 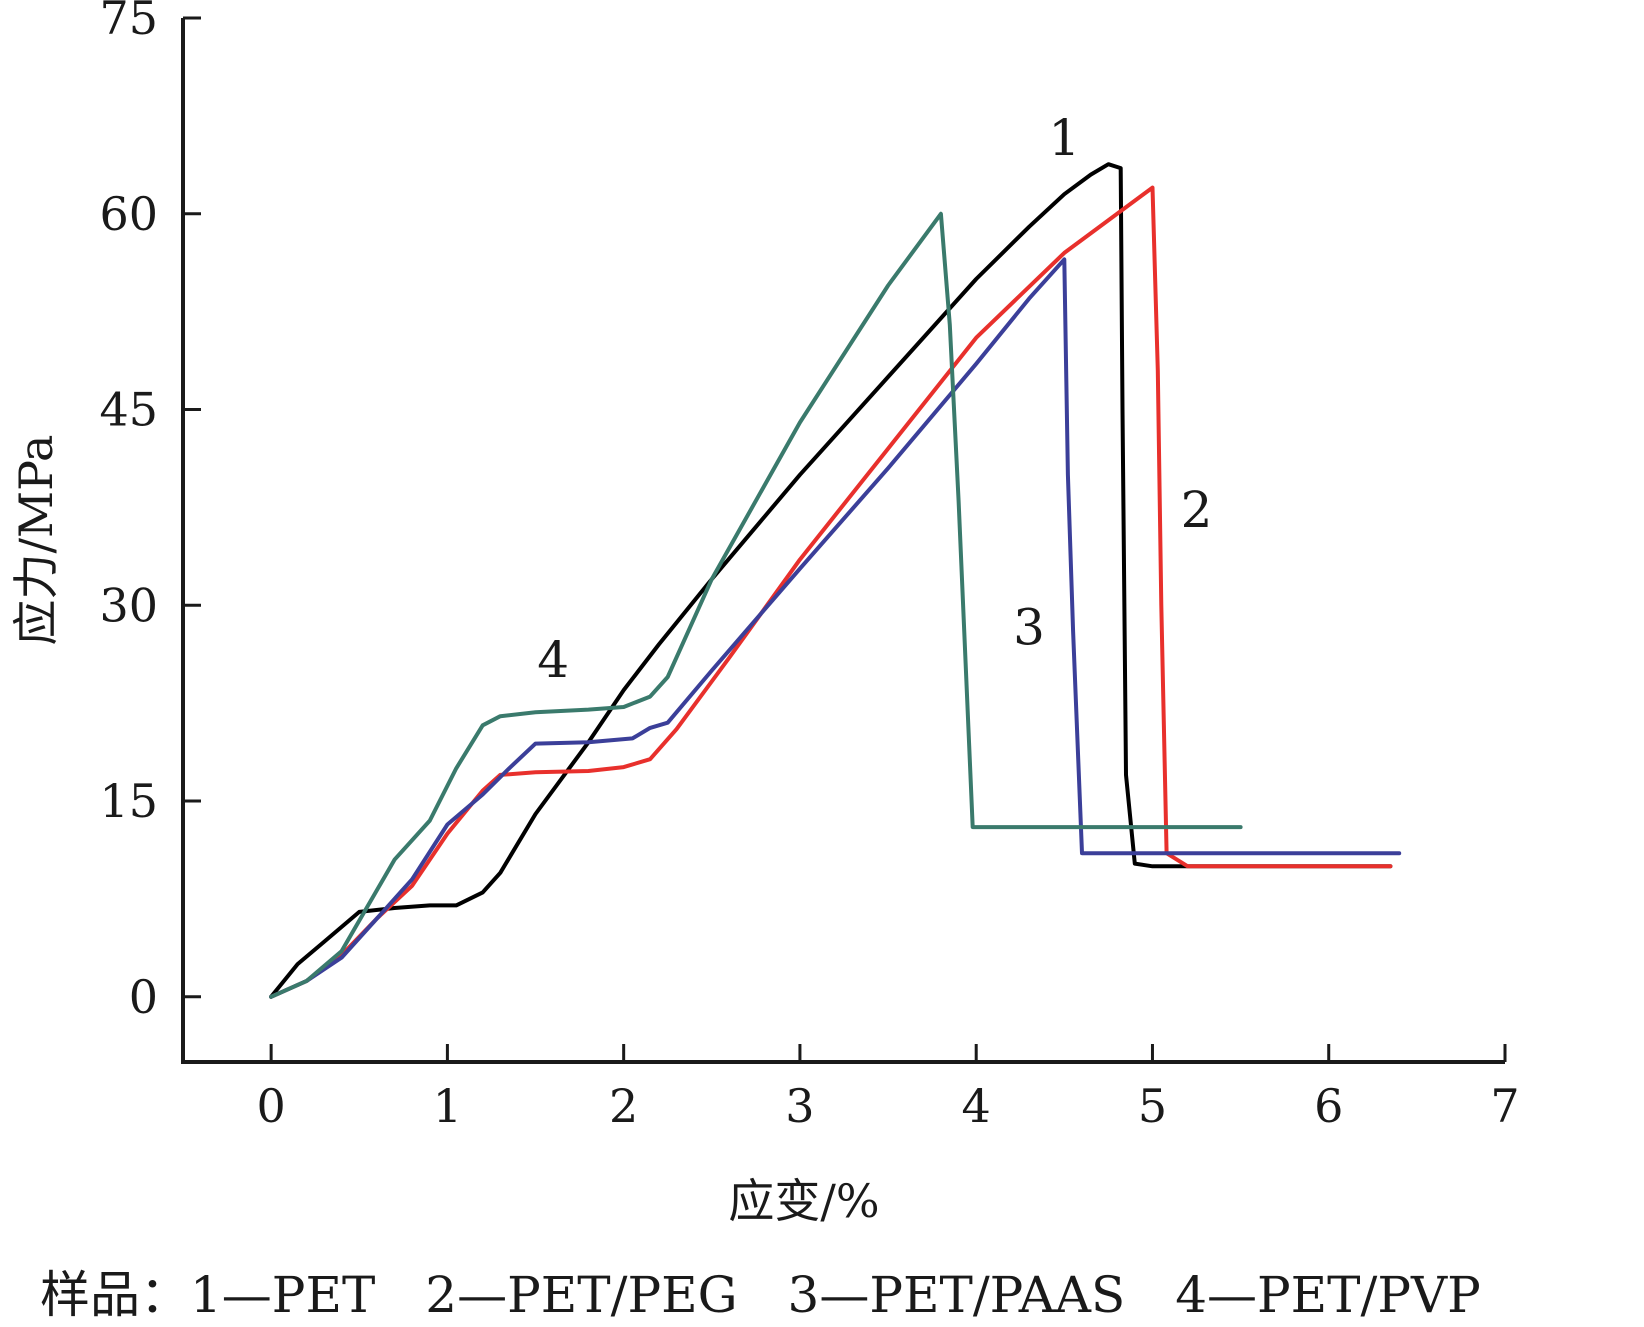 What do you see at coordinates (760, 1295) in the screenshot?
I see `sample-legend-caption: 样品：1—PET 2—PET/PEG 3—PET/PAAS 4—PET/PVP` at bounding box center [760, 1295].